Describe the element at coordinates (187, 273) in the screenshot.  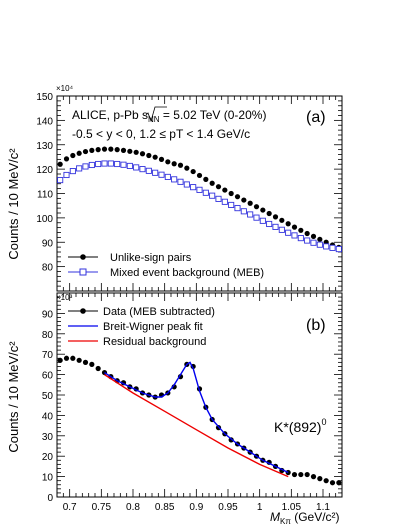
I see `legend-meb-label: Mixed event background (MEB)` at that location.